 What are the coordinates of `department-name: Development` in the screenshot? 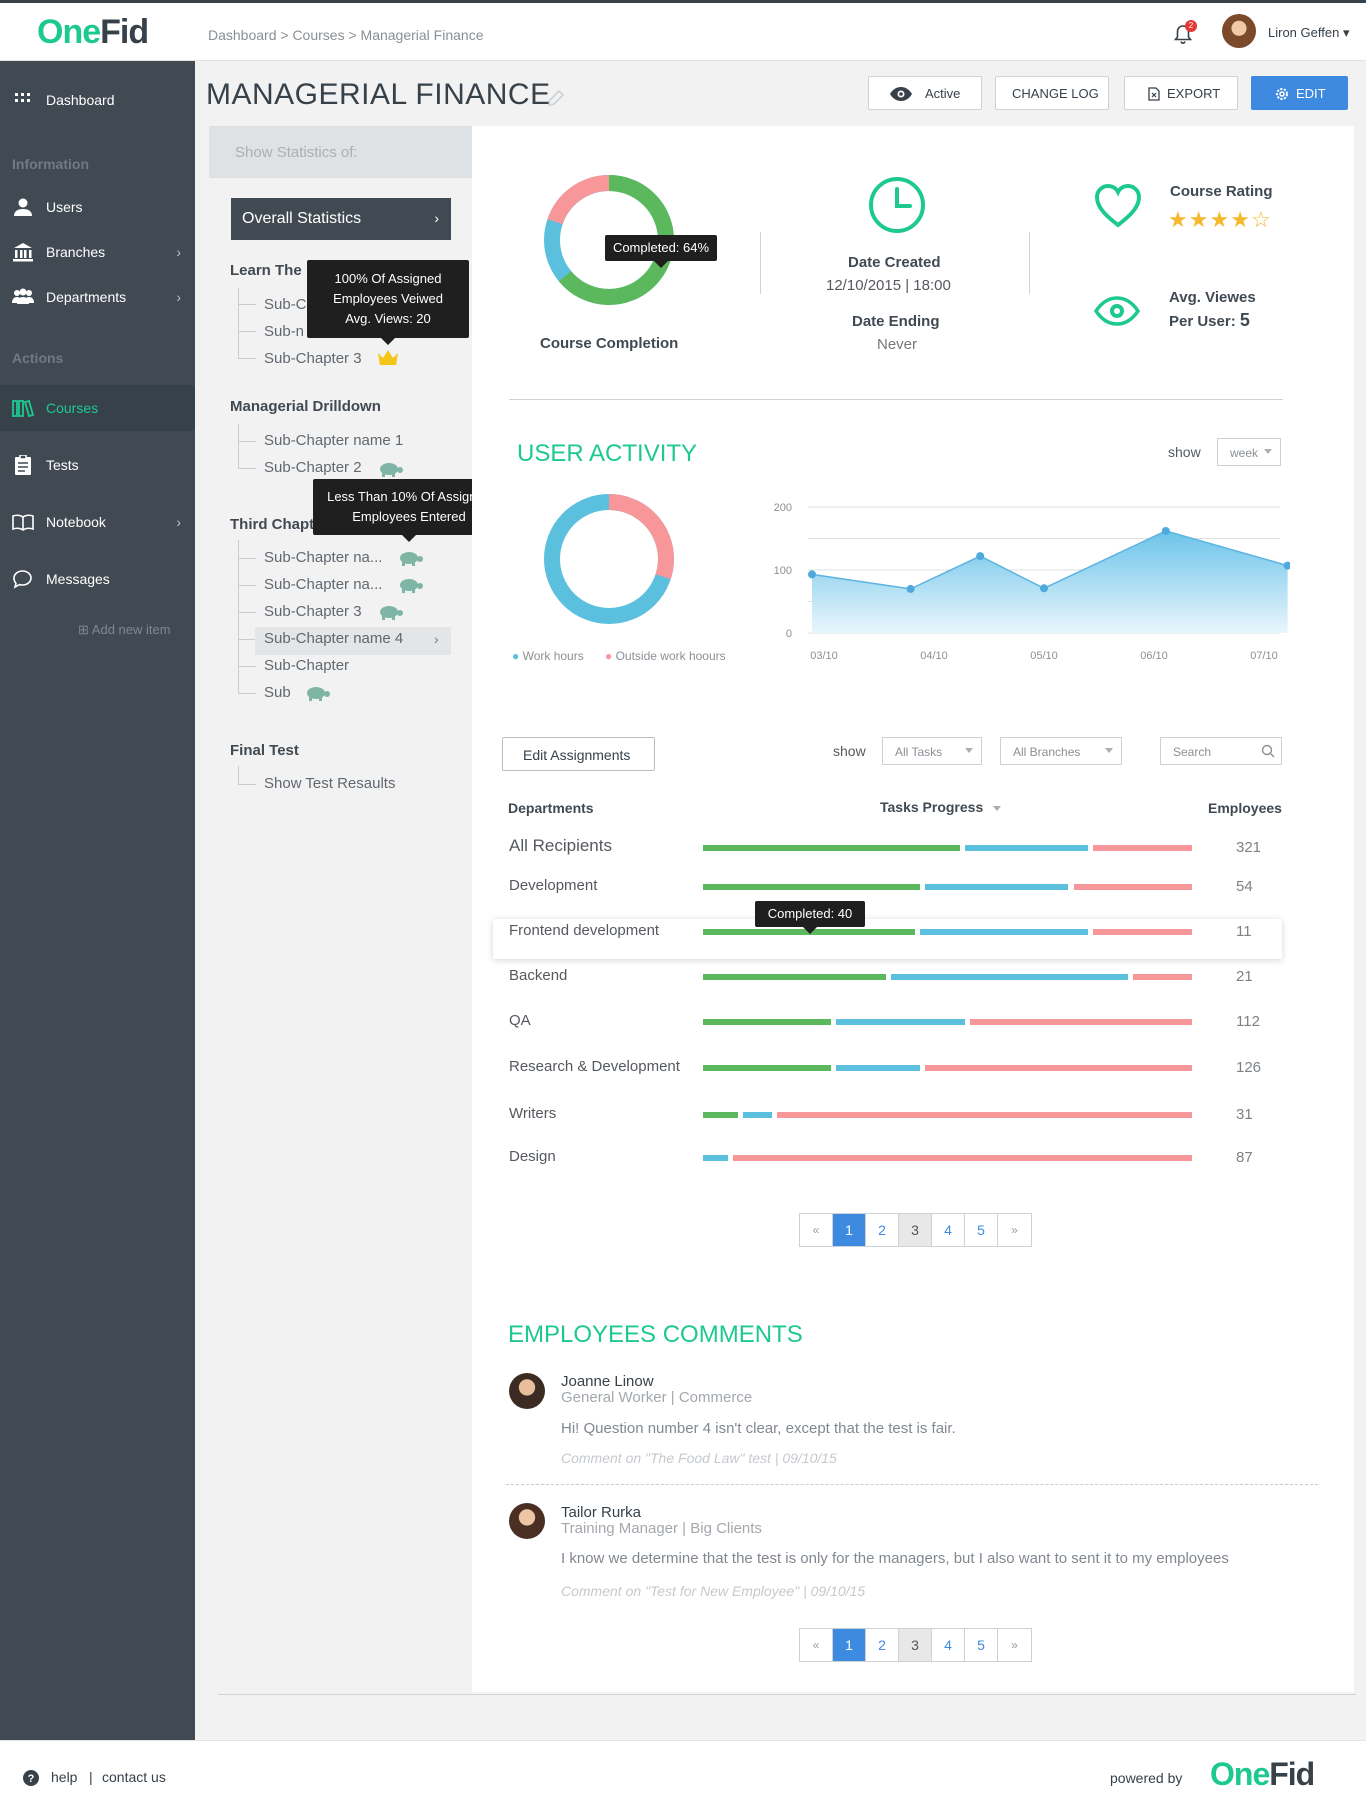 It's located at (553, 885).